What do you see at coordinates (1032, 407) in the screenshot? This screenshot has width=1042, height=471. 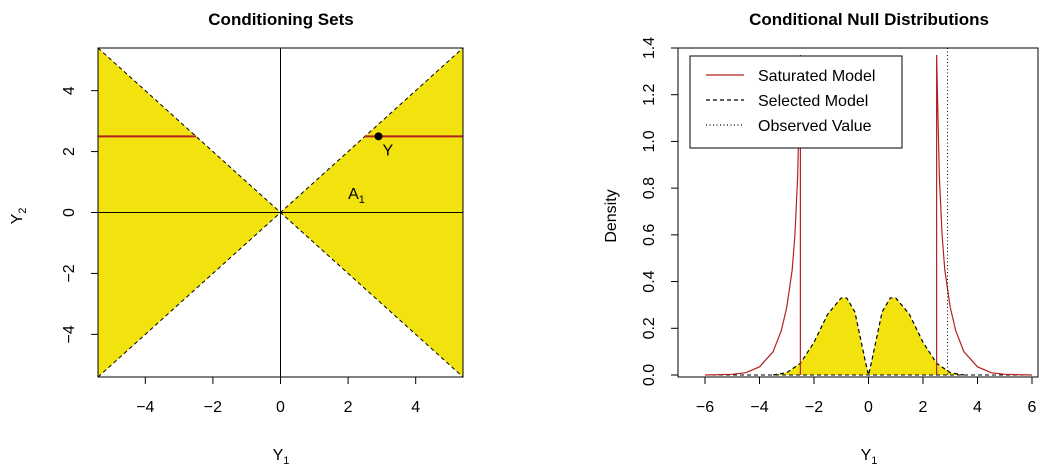 I see `right-x-tick-label: 6` at bounding box center [1032, 407].